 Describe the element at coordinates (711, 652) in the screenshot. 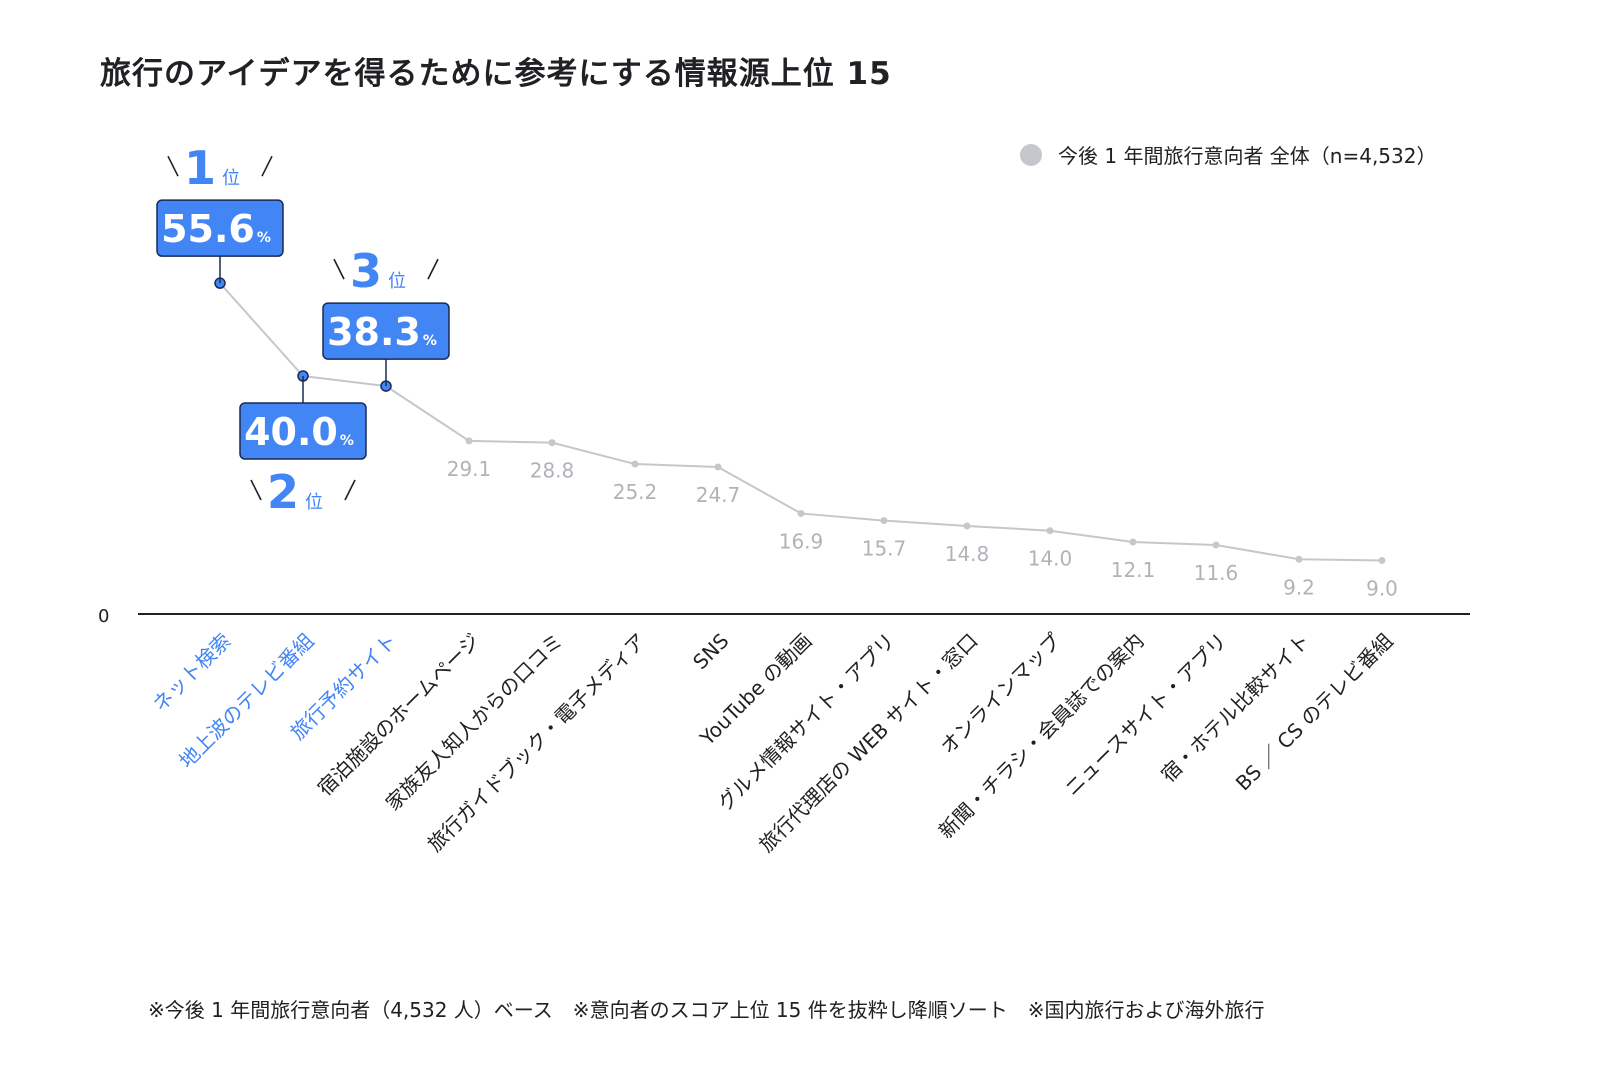

I see `category-label: SNS` at that location.